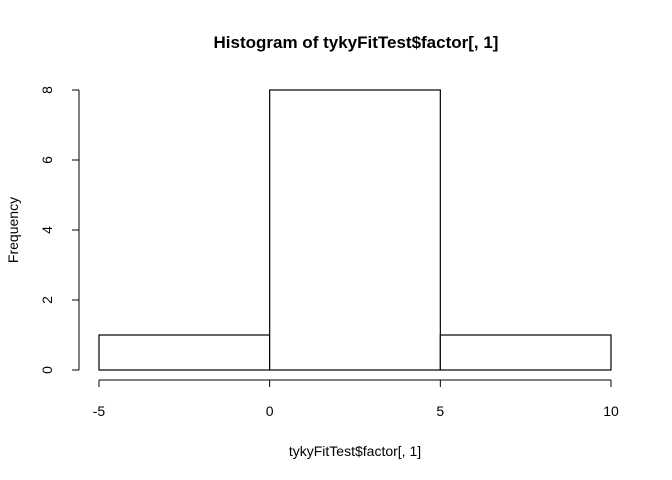  Describe the element at coordinates (355, 451) in the screenshot. I see `x-axis-label: tykyFitTest$factor[, 1]` at that location.